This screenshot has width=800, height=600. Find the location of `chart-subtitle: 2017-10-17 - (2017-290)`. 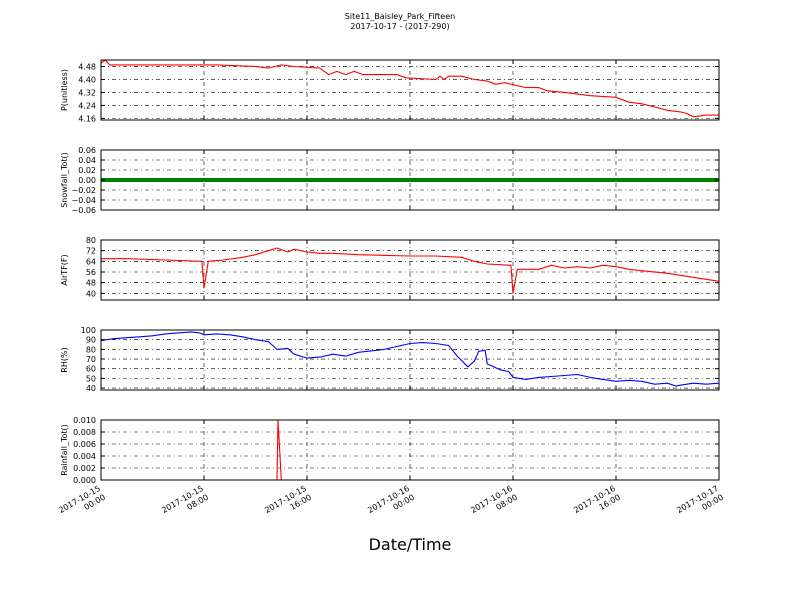

chart-subtitle: 2017-10-17 - (2017-290) is located at coordinates (399, 26).